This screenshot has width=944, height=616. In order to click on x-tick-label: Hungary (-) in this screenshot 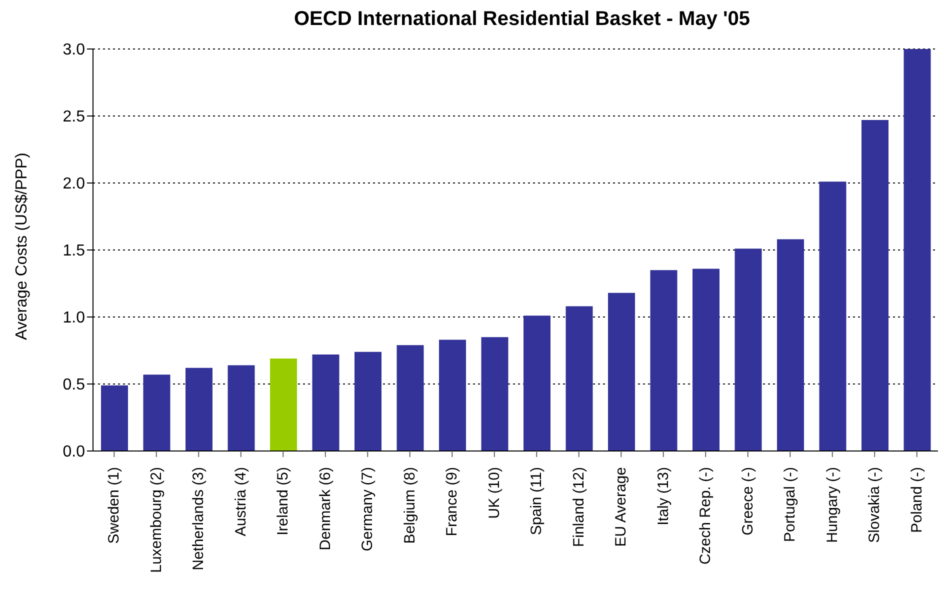, I will do `click(832, 505)`.